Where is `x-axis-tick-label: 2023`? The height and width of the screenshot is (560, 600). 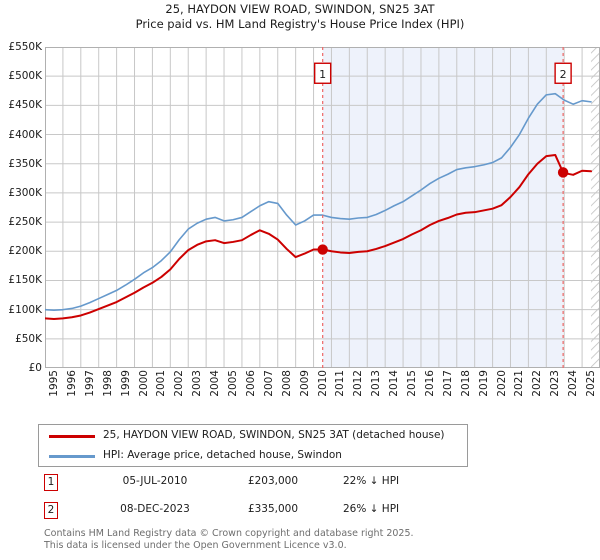
x-axis-tick-label: 2023 is located at coordinates (555, 383).